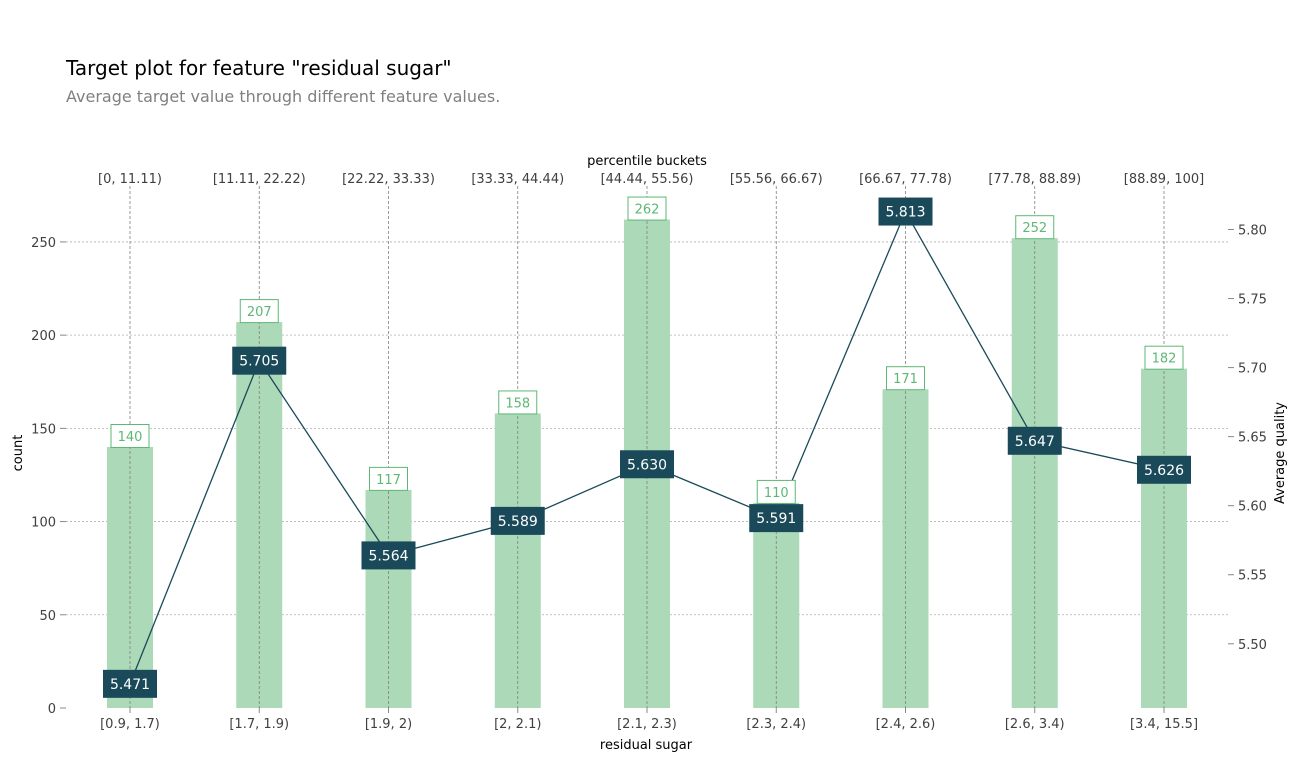  Describe the element at coordinates (1252, 507) in the screenshot. I see `right-tick-label: 5.60` at that location.